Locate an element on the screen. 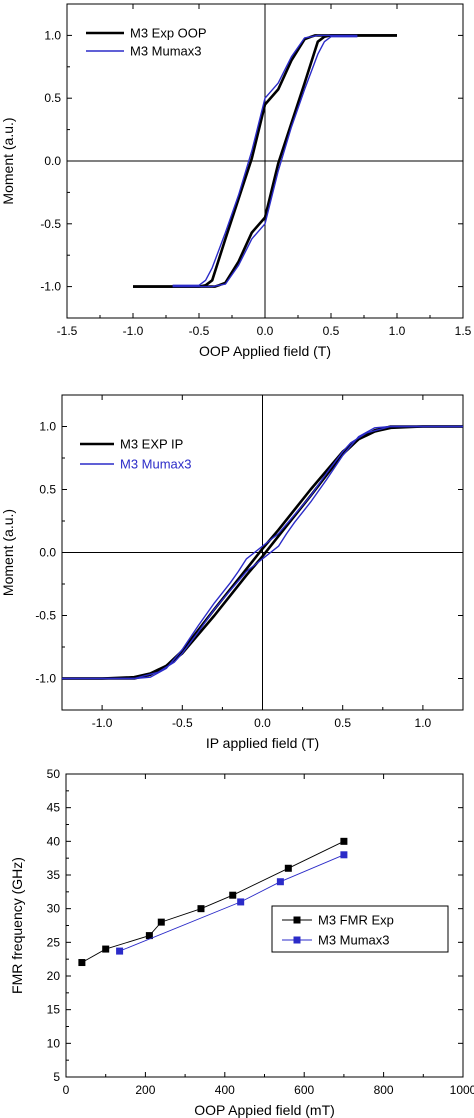 This screenshot has height=1118, width=474. x-tick-label: 1000 is located at coordinates (462, 1090).